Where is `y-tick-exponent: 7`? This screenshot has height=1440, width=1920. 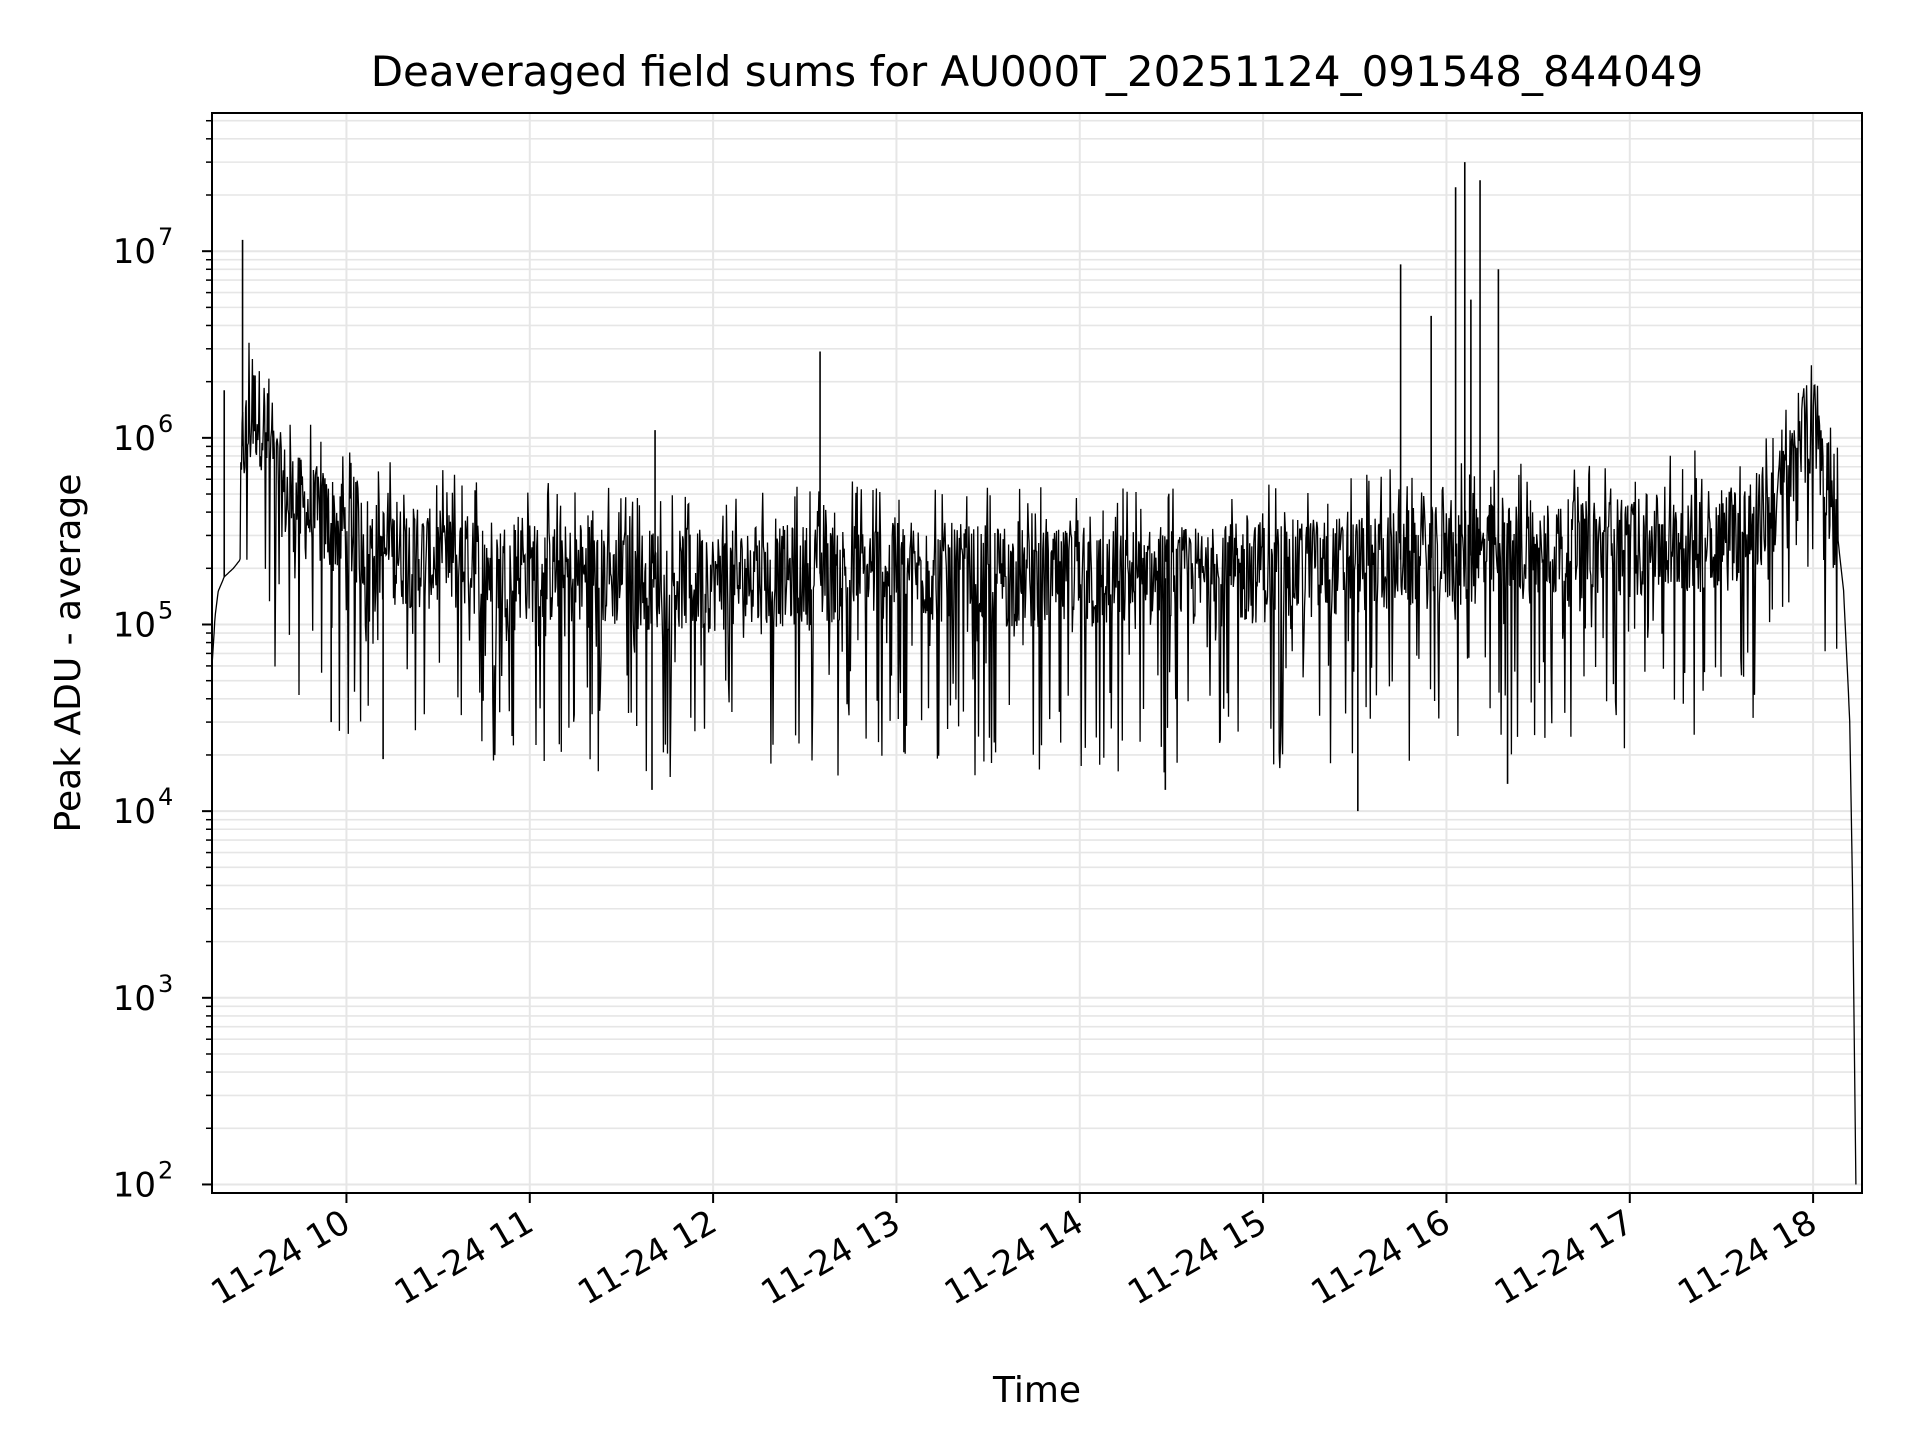 y-tick-exponent: 7 is located at coordinates (165, 237).